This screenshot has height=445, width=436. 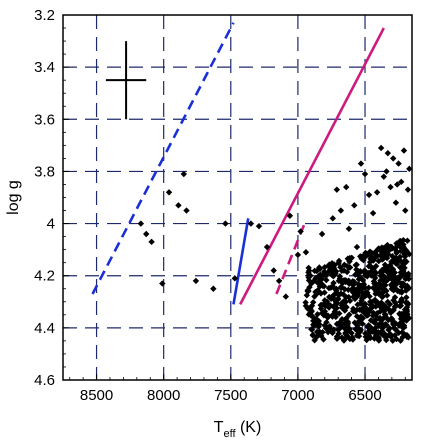 I want to click on y-tick-label: 3.6, so click(x=44, y=119).